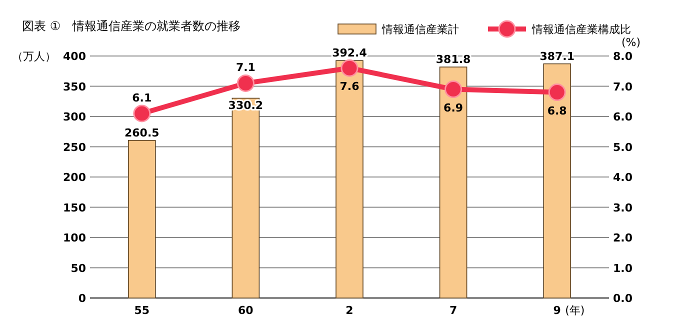 This screenshot has width=687, height=328. What do you see at coordinates (350, 87) in the screenshot?
I see `data-label: 7.6` at bounding box center [350, 87].